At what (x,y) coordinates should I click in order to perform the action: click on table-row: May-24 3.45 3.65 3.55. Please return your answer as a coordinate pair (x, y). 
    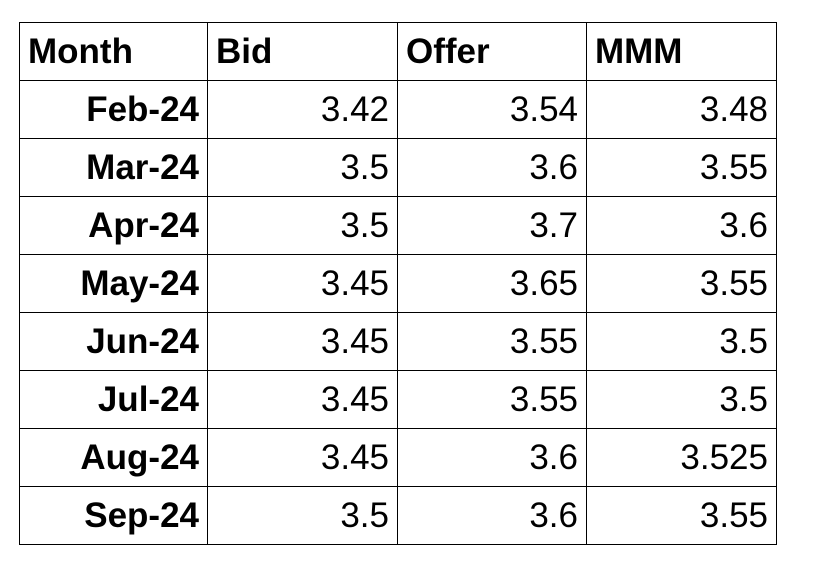
    Looking at the image, I should click on (398, 283).